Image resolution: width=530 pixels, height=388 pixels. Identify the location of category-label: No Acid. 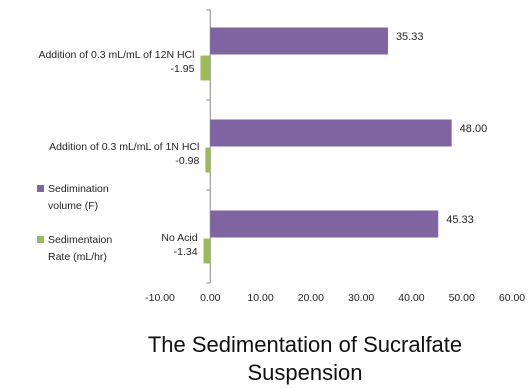
(179, 238).